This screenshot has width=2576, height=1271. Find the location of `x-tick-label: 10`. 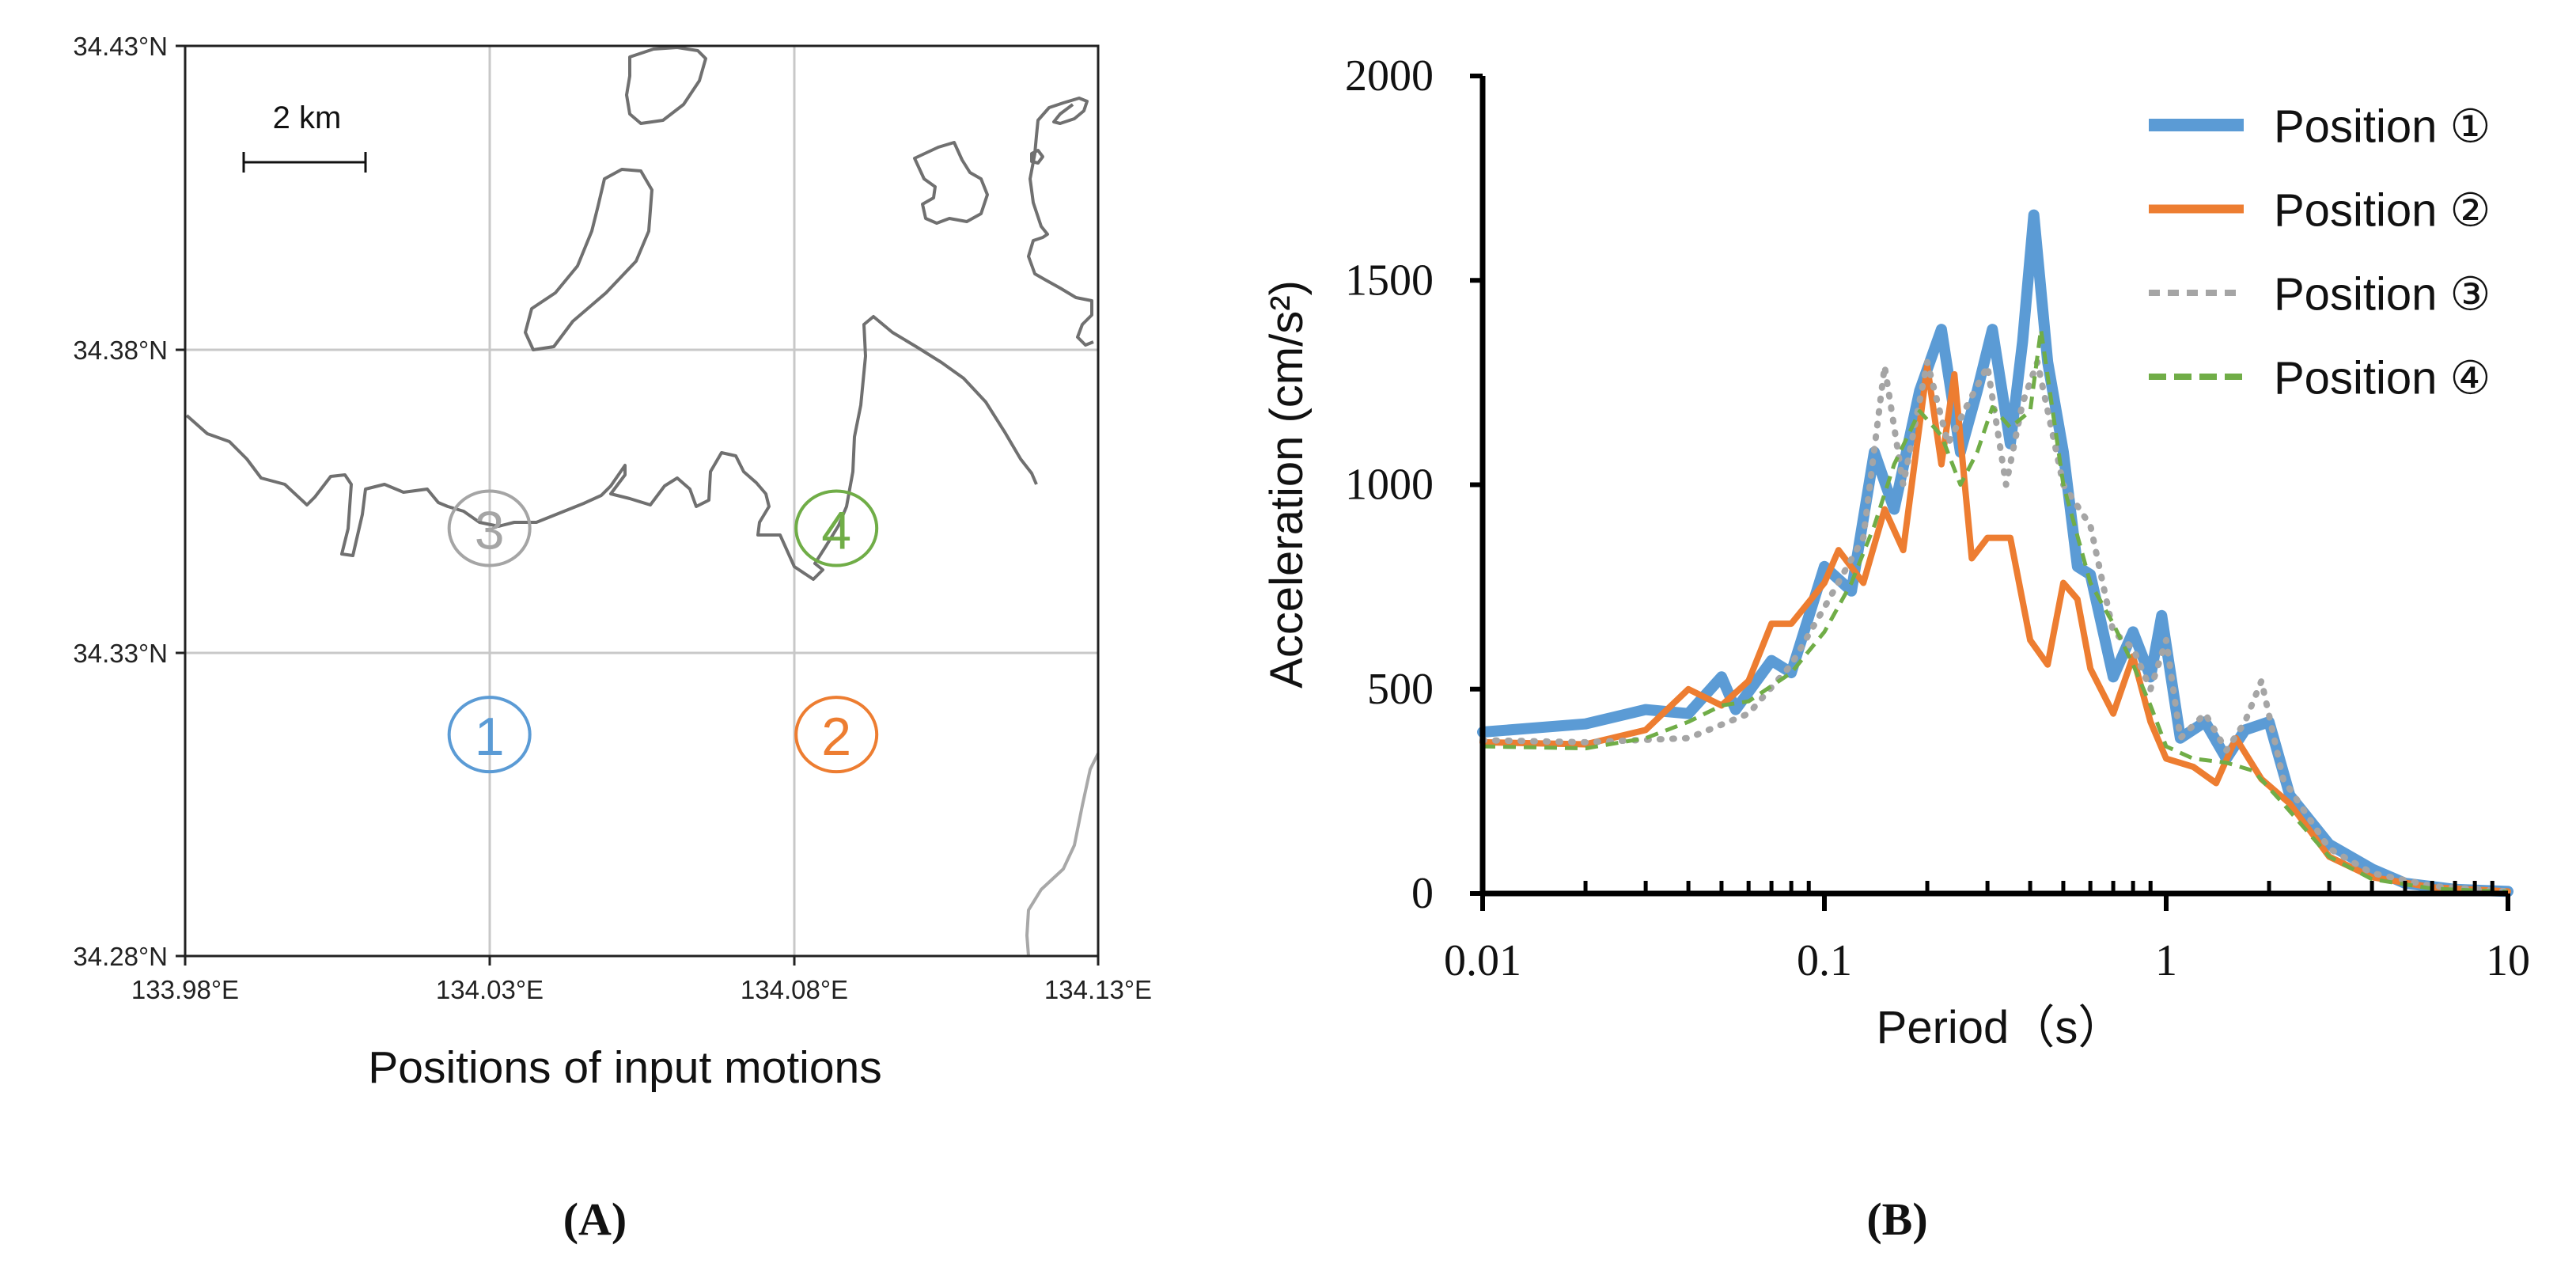

x-tick-label: 10 is located at coordinates (2508, 961).